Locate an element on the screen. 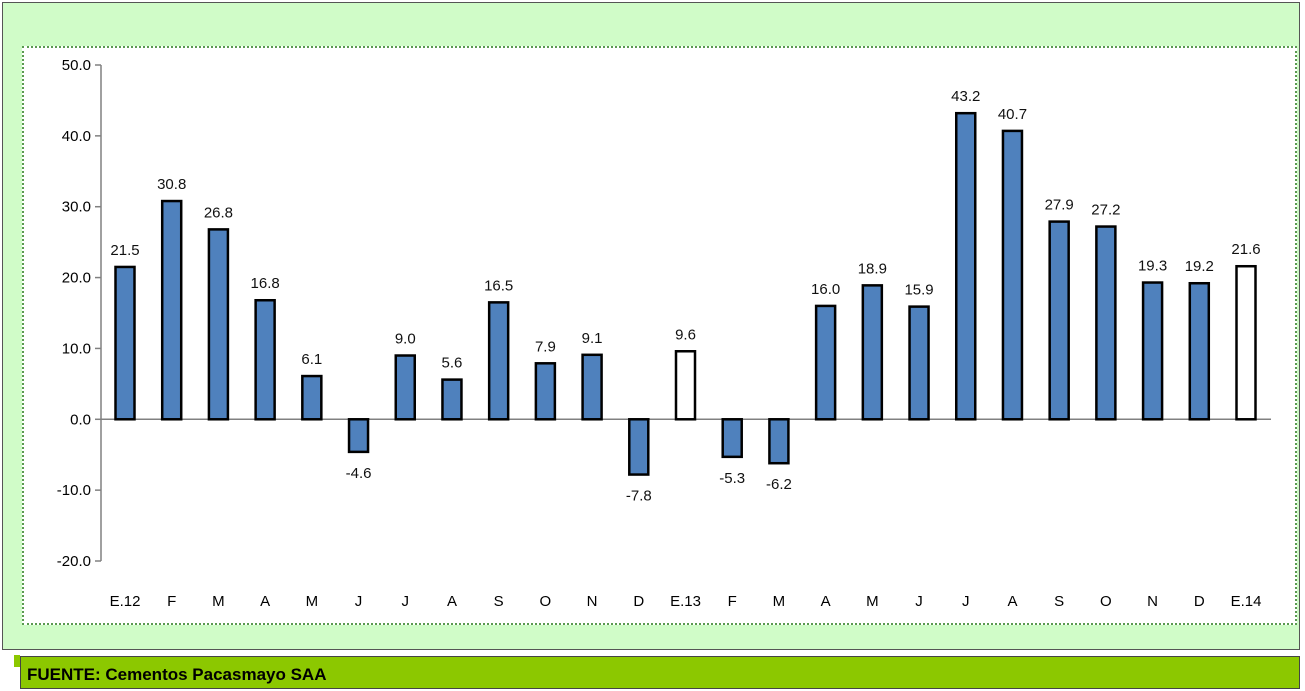  x-tick-label: E.12 is located at coordinates (125, 601).